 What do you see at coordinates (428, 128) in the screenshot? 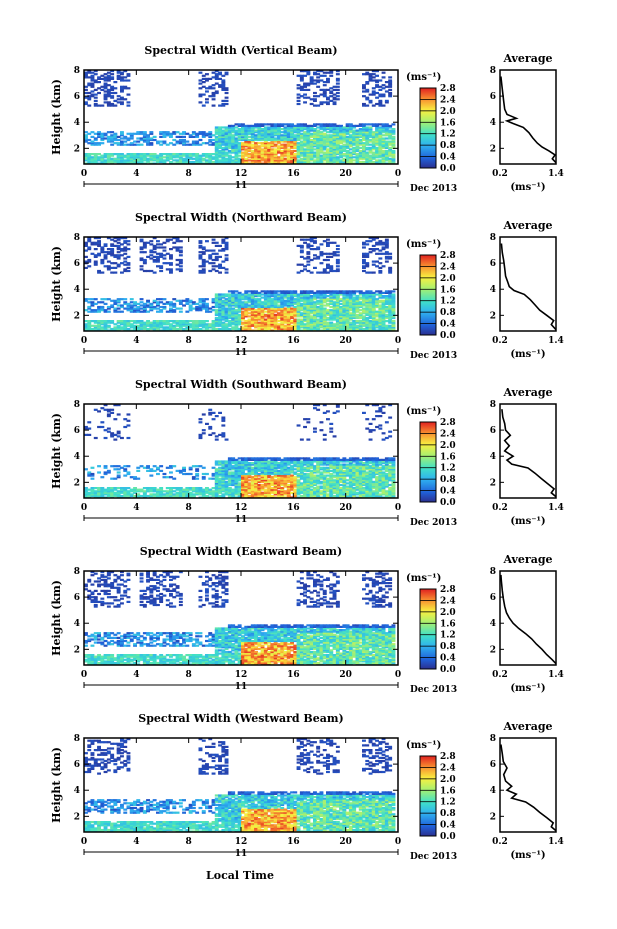
I see `colorbar` at bounding box center [428, 128].